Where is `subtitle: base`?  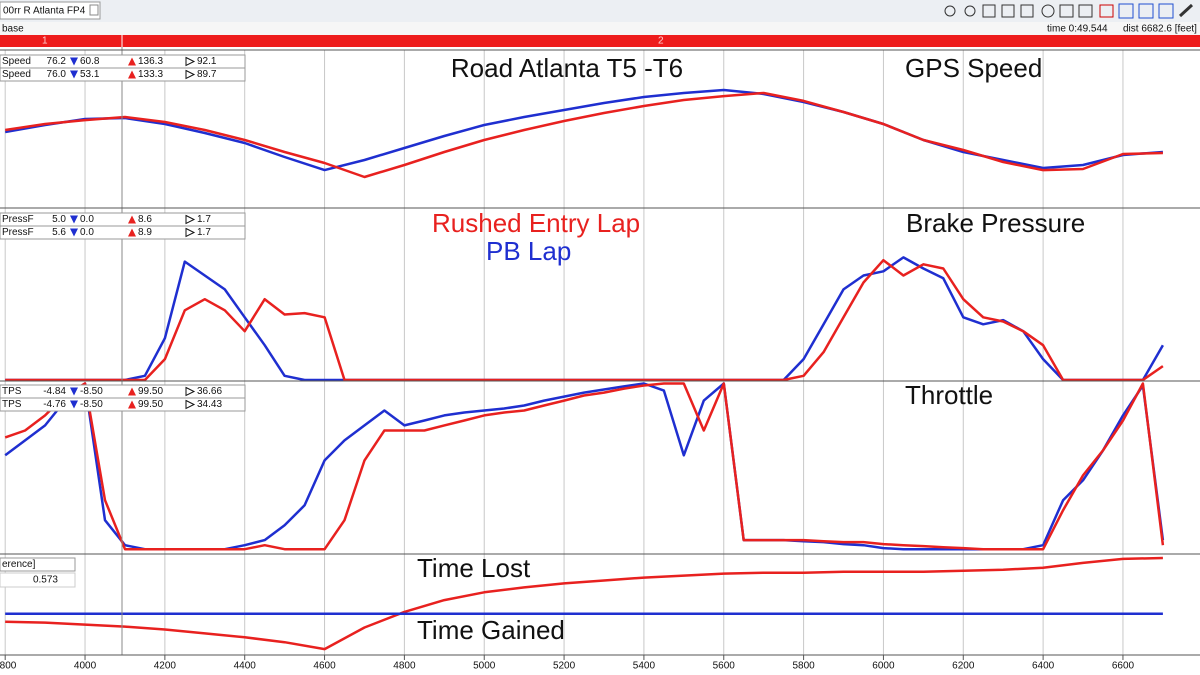 subtitle: base is located at coordinates (13, 29).